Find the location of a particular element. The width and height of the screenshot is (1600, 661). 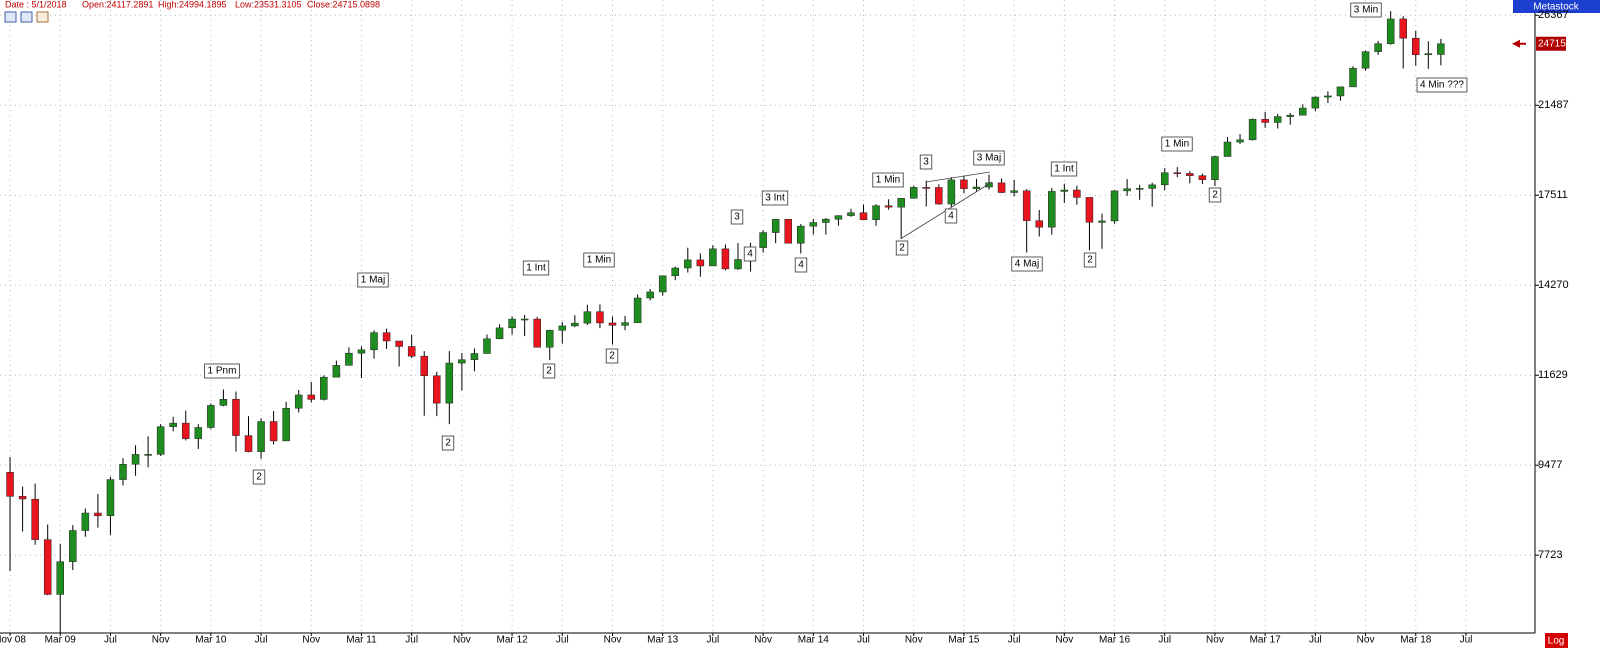

price-tag: 24715 is located at coordinates (1552, 43).